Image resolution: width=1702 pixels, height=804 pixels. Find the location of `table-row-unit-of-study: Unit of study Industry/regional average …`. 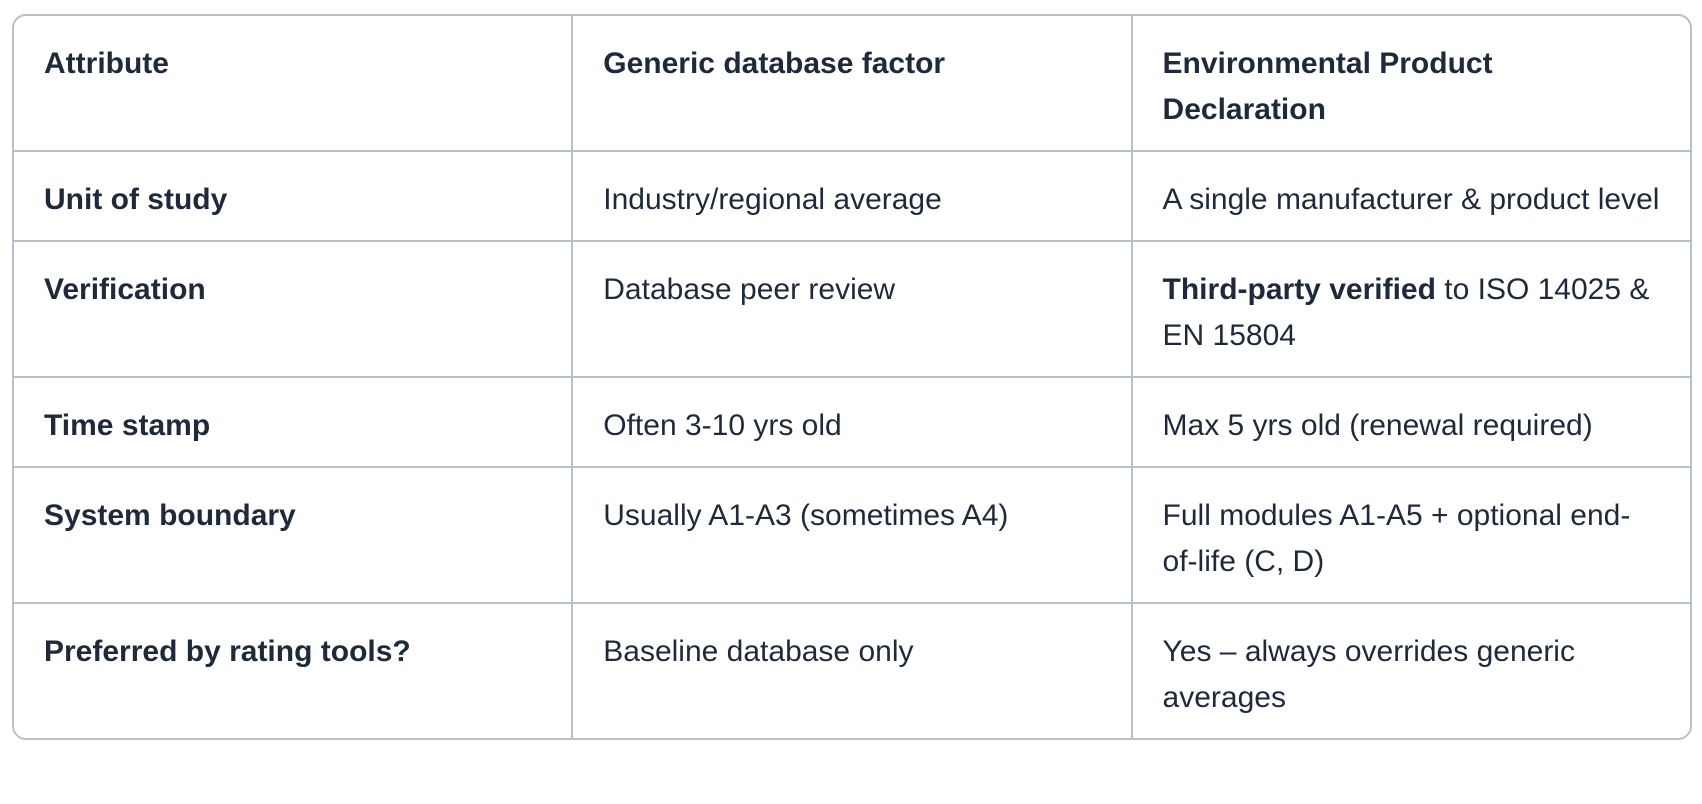

table-row-unit-of-study: Unit of study Industry/regional average … is located at coordinates (852, 197).